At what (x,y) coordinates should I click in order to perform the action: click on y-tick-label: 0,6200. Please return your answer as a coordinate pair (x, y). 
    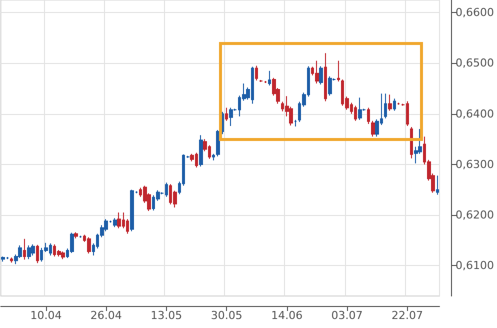
    Looking at the image, I should click on (475, 215).